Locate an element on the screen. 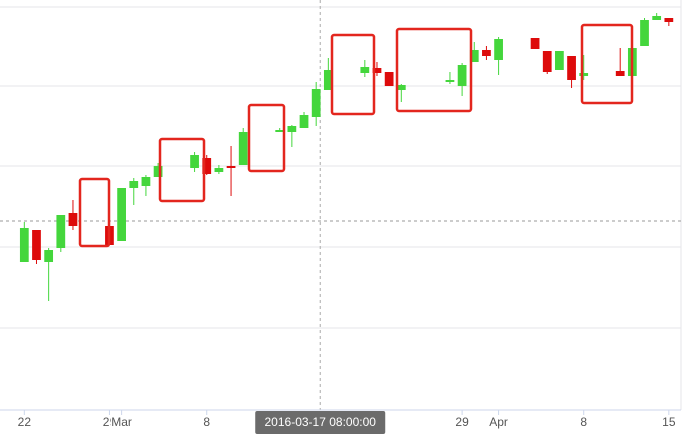 The width and height of the screenshot is (695, 448). crosshair-label: 2016-03-17 08:00:00 is located at coordinates (321, 422).